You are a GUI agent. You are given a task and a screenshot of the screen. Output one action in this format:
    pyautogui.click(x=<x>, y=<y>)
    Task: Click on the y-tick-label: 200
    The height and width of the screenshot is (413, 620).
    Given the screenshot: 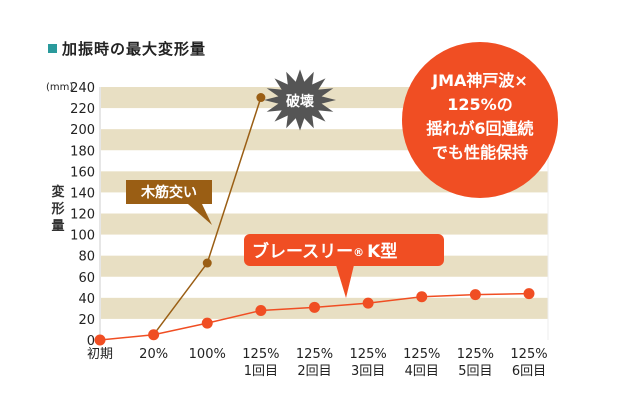 What is the action you would take?
    pyautogui.click(x=82, y=130)
    